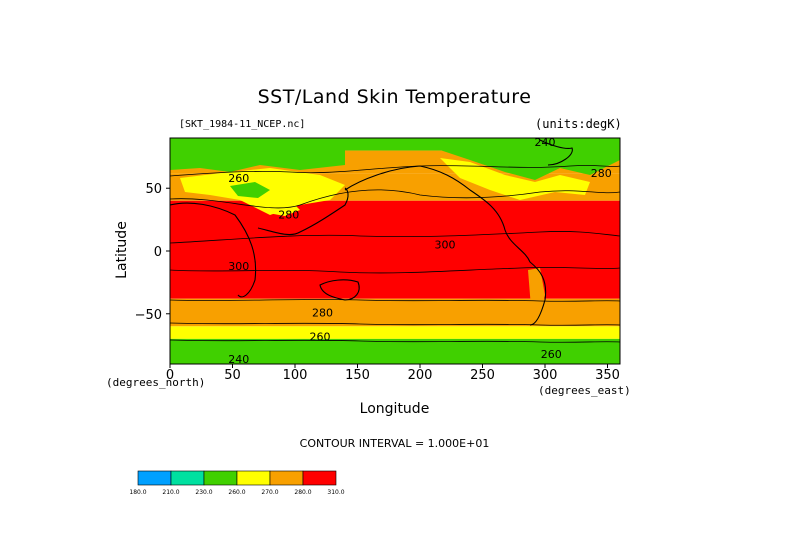 The width and height of the screenshot is (789, 558). I want to click on y-tick-label: 50, so click(153, 189).